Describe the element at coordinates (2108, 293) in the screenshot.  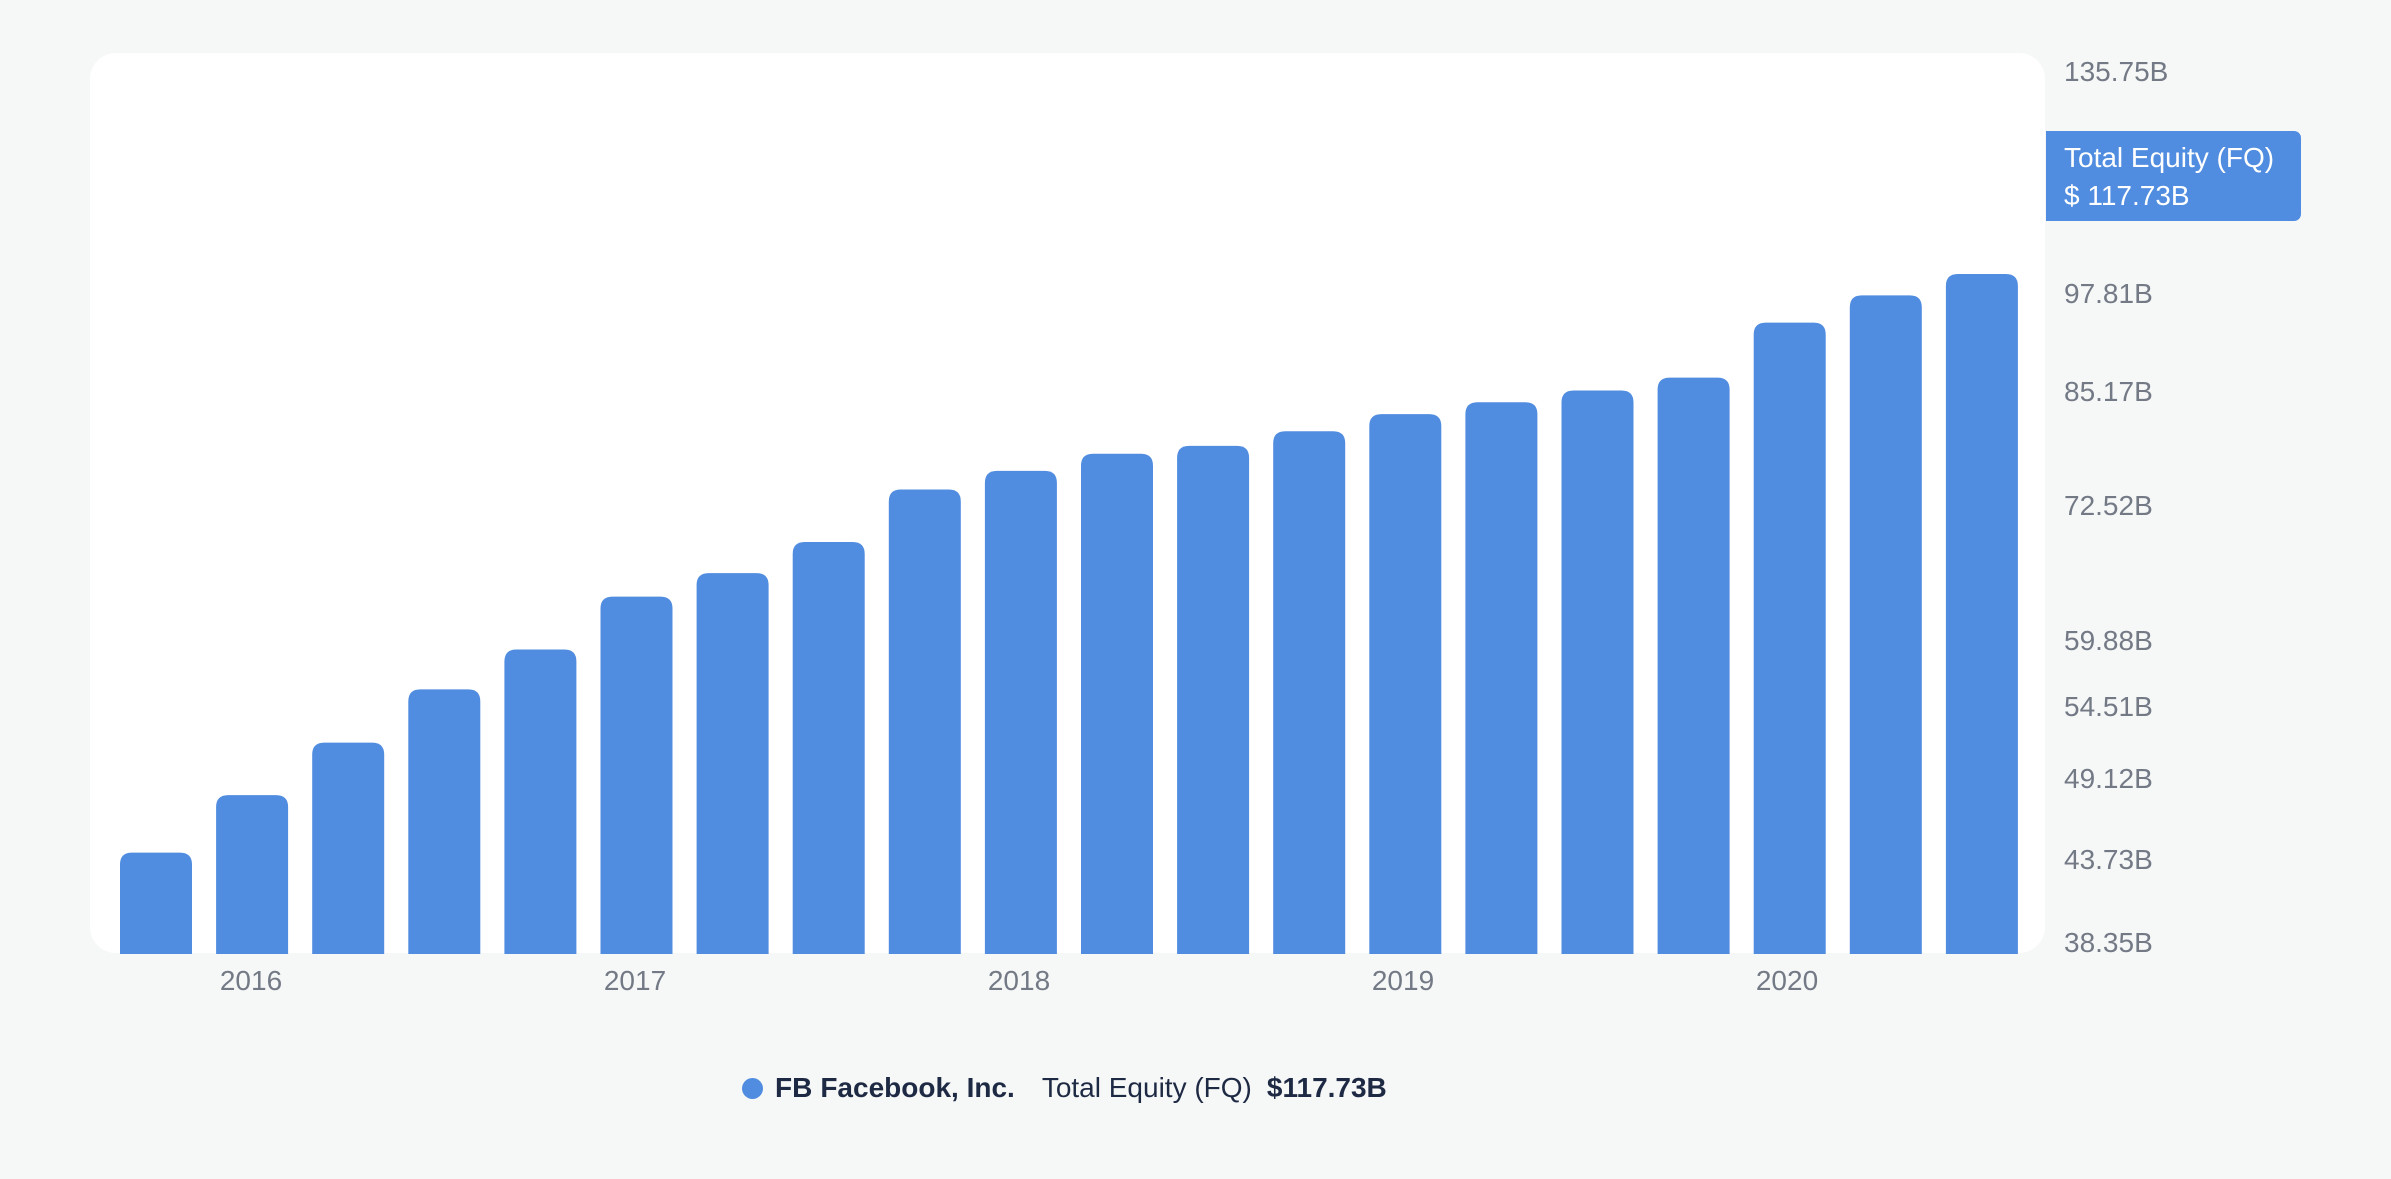
I see `y-tick-label: 97.81B` at that location.